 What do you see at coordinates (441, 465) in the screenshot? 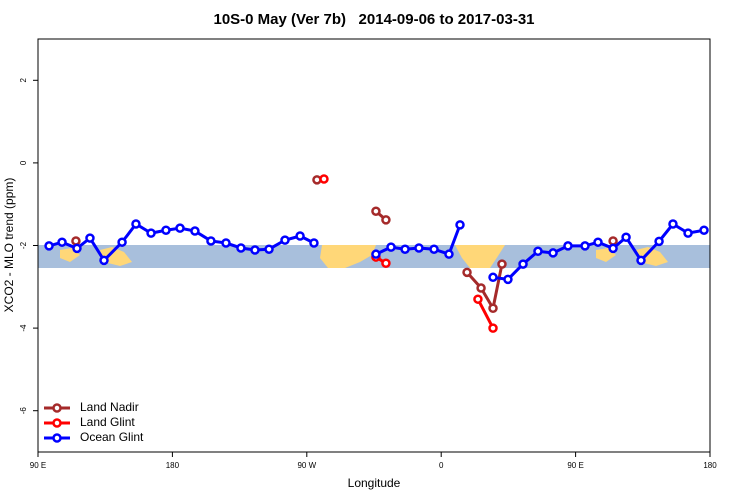
I see `x-tick-label: 0` at bounding box center [441, 465].